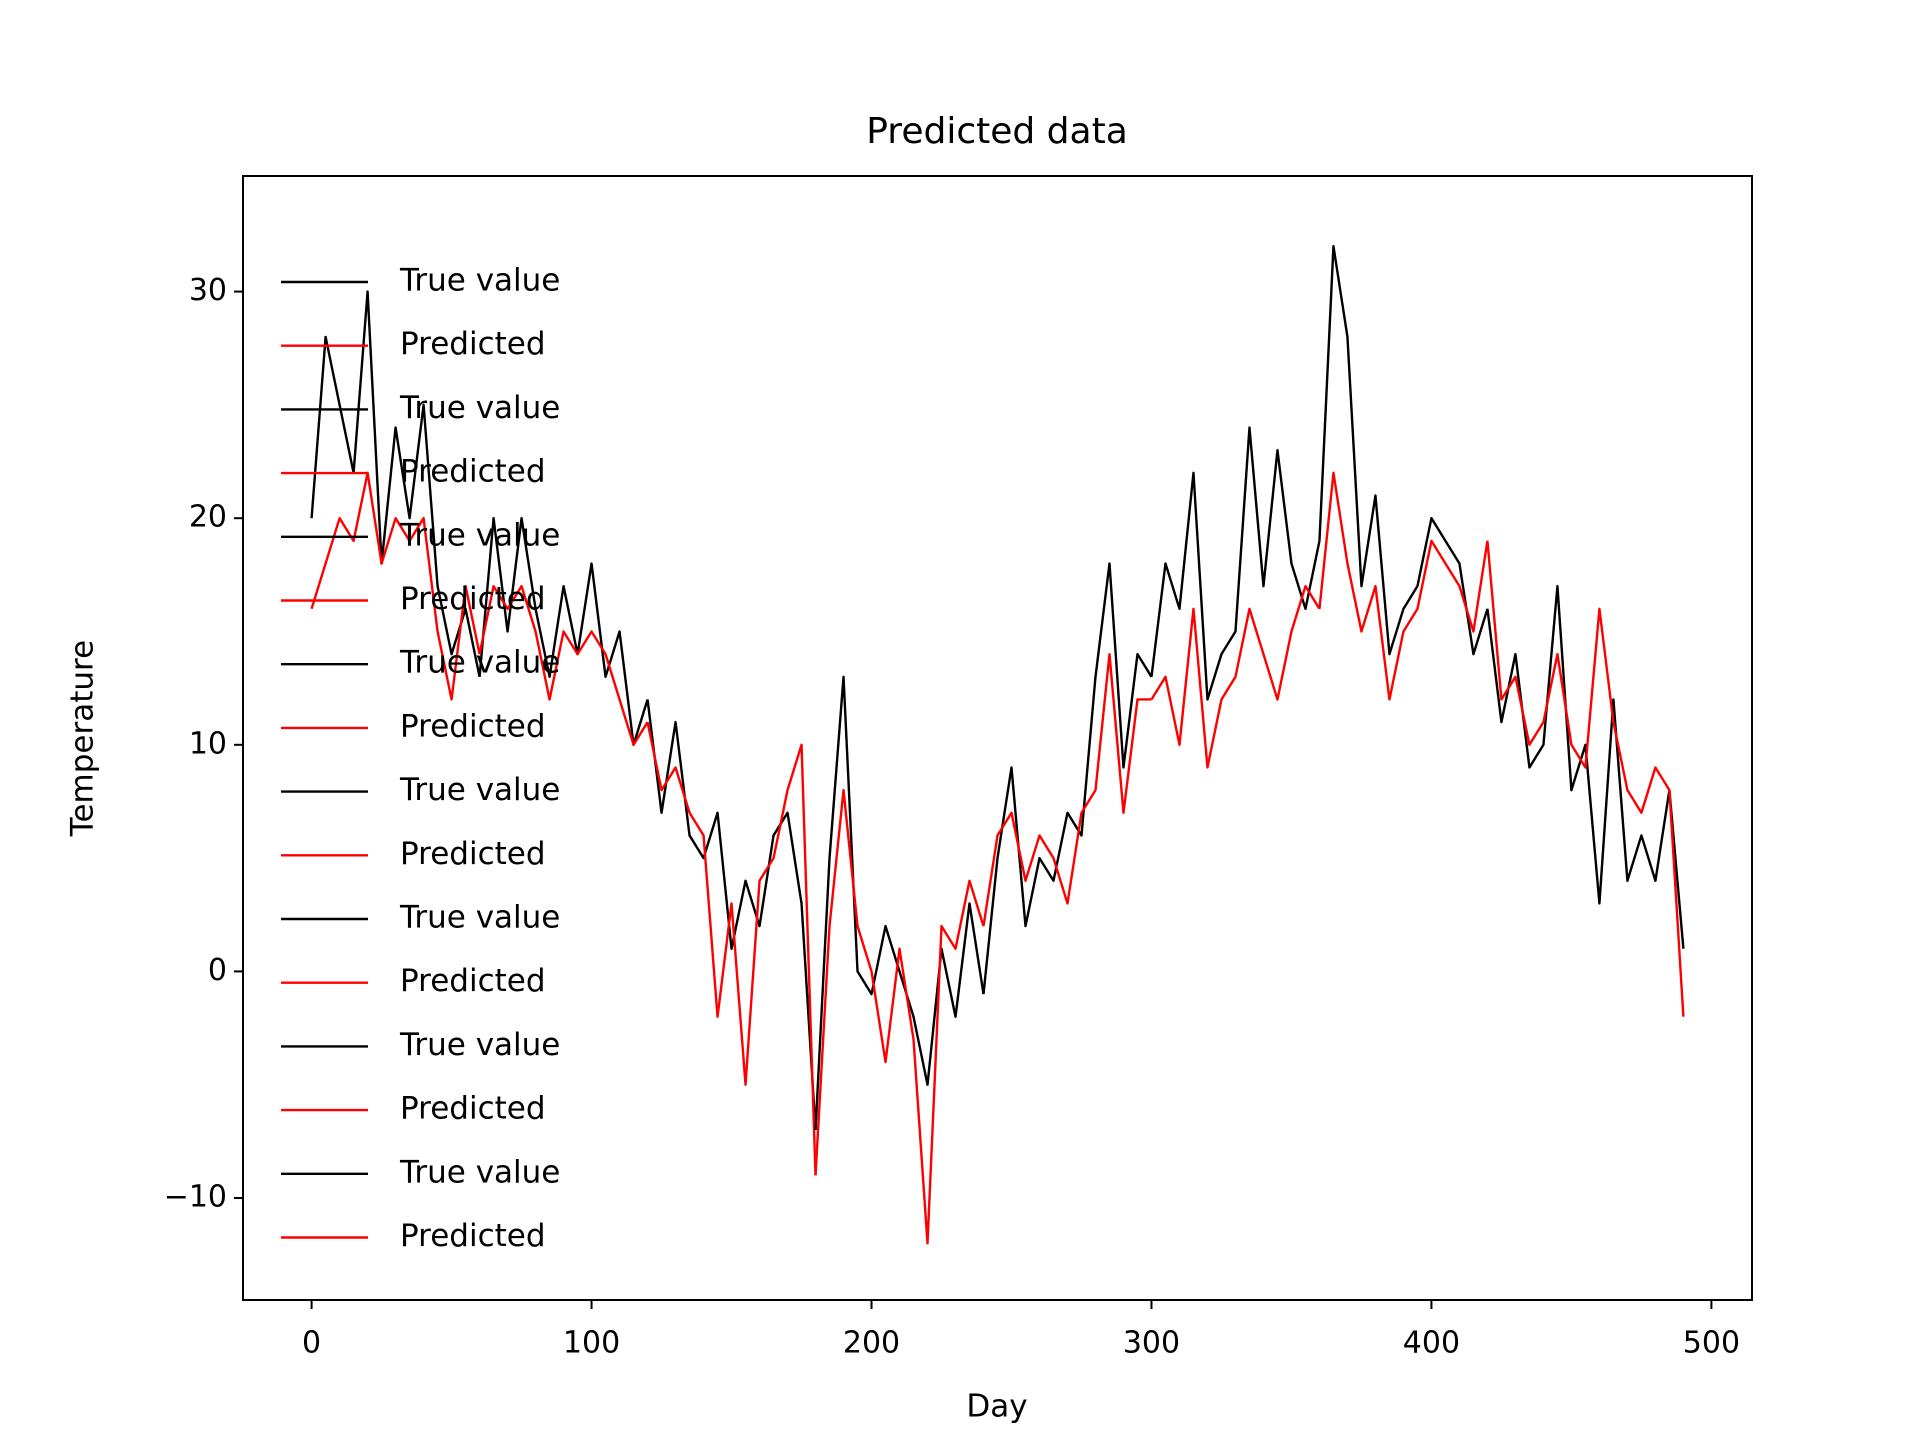  What do you see at coordinates (208, 290) in the screenshot?
I see `y-tick-label: 30` at bounding box center [208, 290].